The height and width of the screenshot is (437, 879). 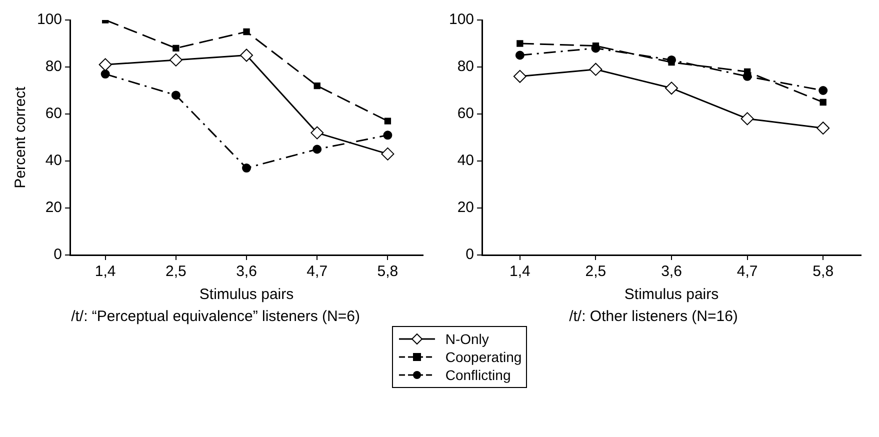 What do you see at coordinates (467, 339) in the screenshot?
I see `legend-label: N-Only` at bounding box center [467, 339].